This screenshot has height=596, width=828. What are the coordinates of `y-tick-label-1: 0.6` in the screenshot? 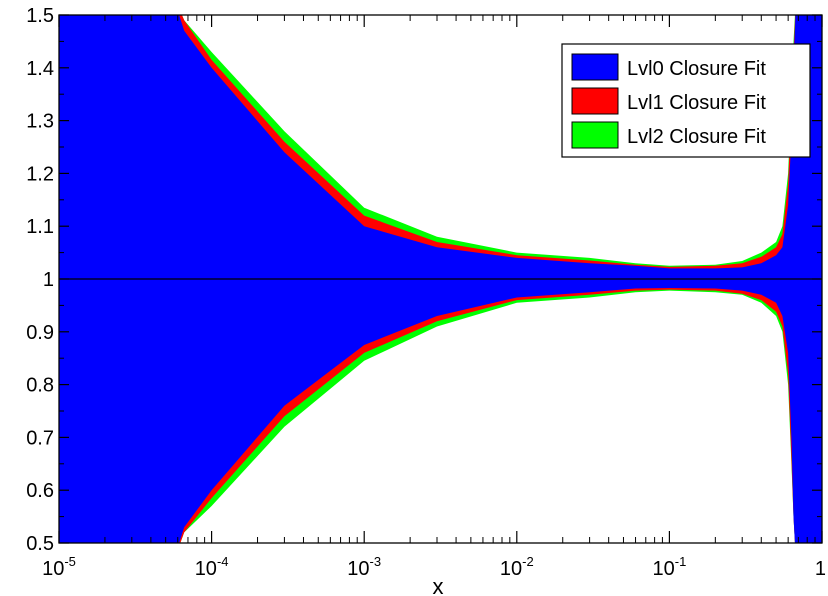 It's located at (40, 491).